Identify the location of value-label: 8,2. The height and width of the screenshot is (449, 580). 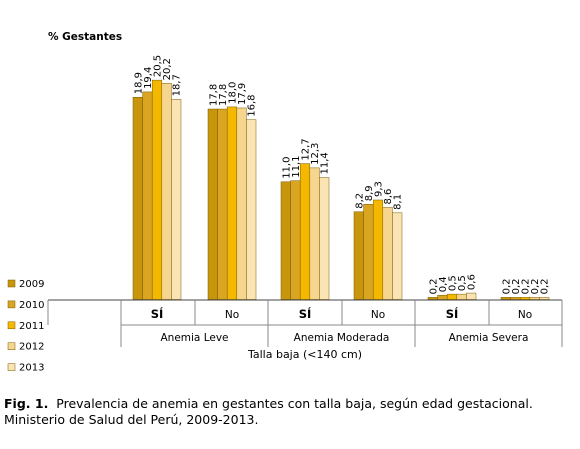
(359, 201).